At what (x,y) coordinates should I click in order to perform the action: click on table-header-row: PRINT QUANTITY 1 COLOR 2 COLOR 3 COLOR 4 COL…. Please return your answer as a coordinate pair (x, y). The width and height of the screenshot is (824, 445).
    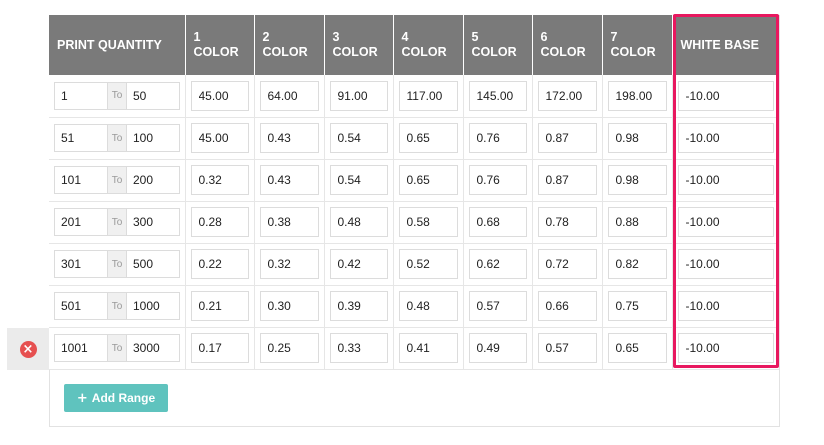
    Looking at the image, I should click on (414, 45).